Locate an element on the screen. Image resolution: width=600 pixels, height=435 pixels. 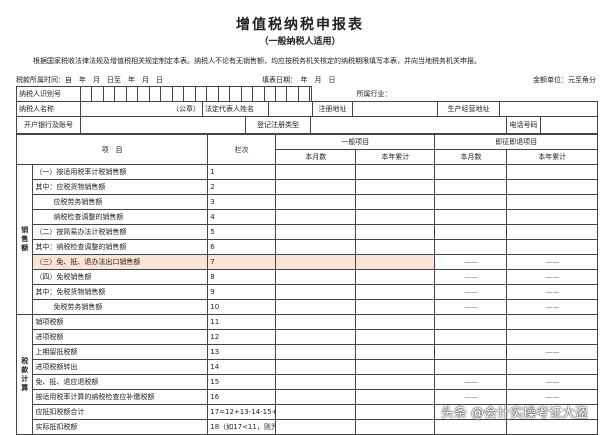
reg-type-field is located at coordinates (408, 125).